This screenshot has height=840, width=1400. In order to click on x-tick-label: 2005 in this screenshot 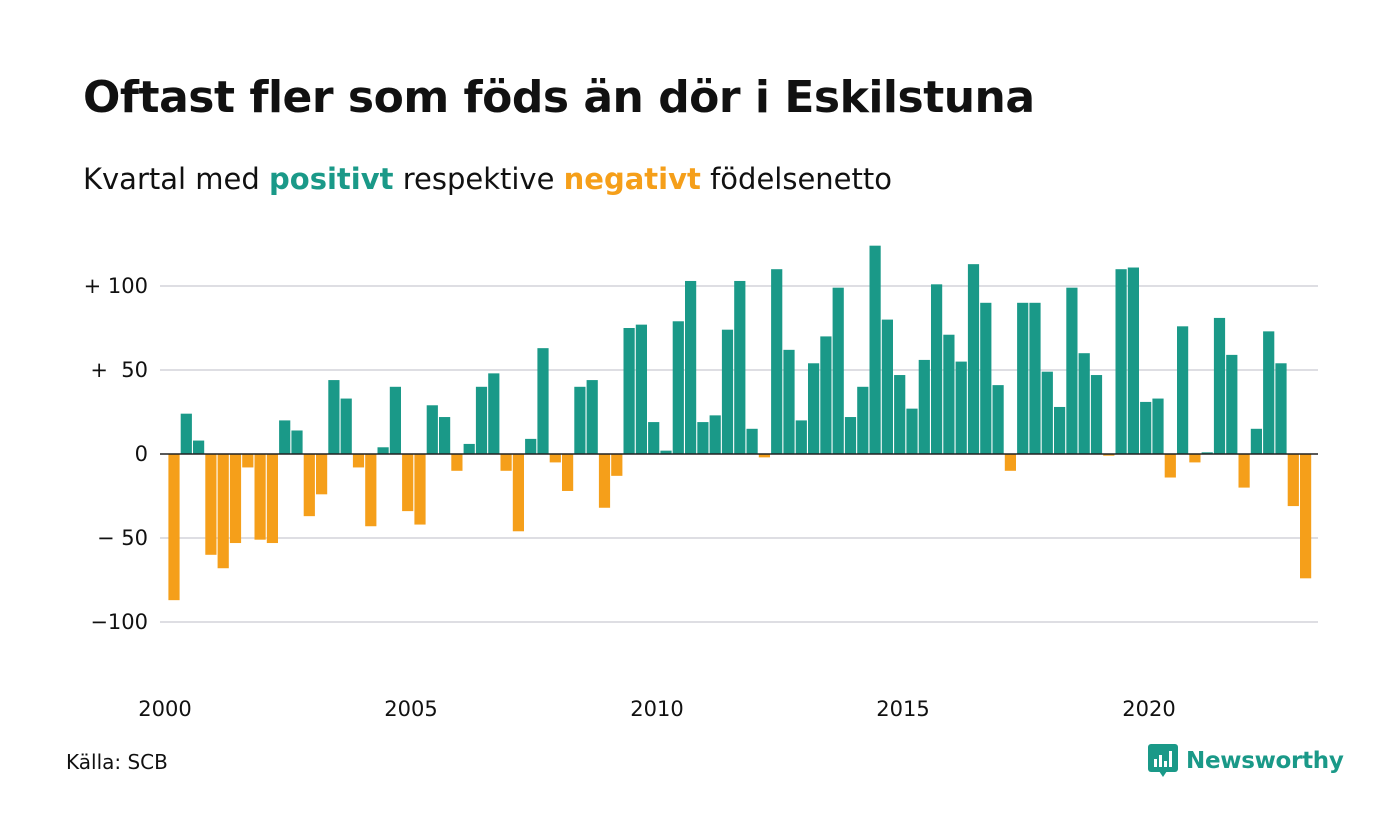, I will do `click(410, 709)`.